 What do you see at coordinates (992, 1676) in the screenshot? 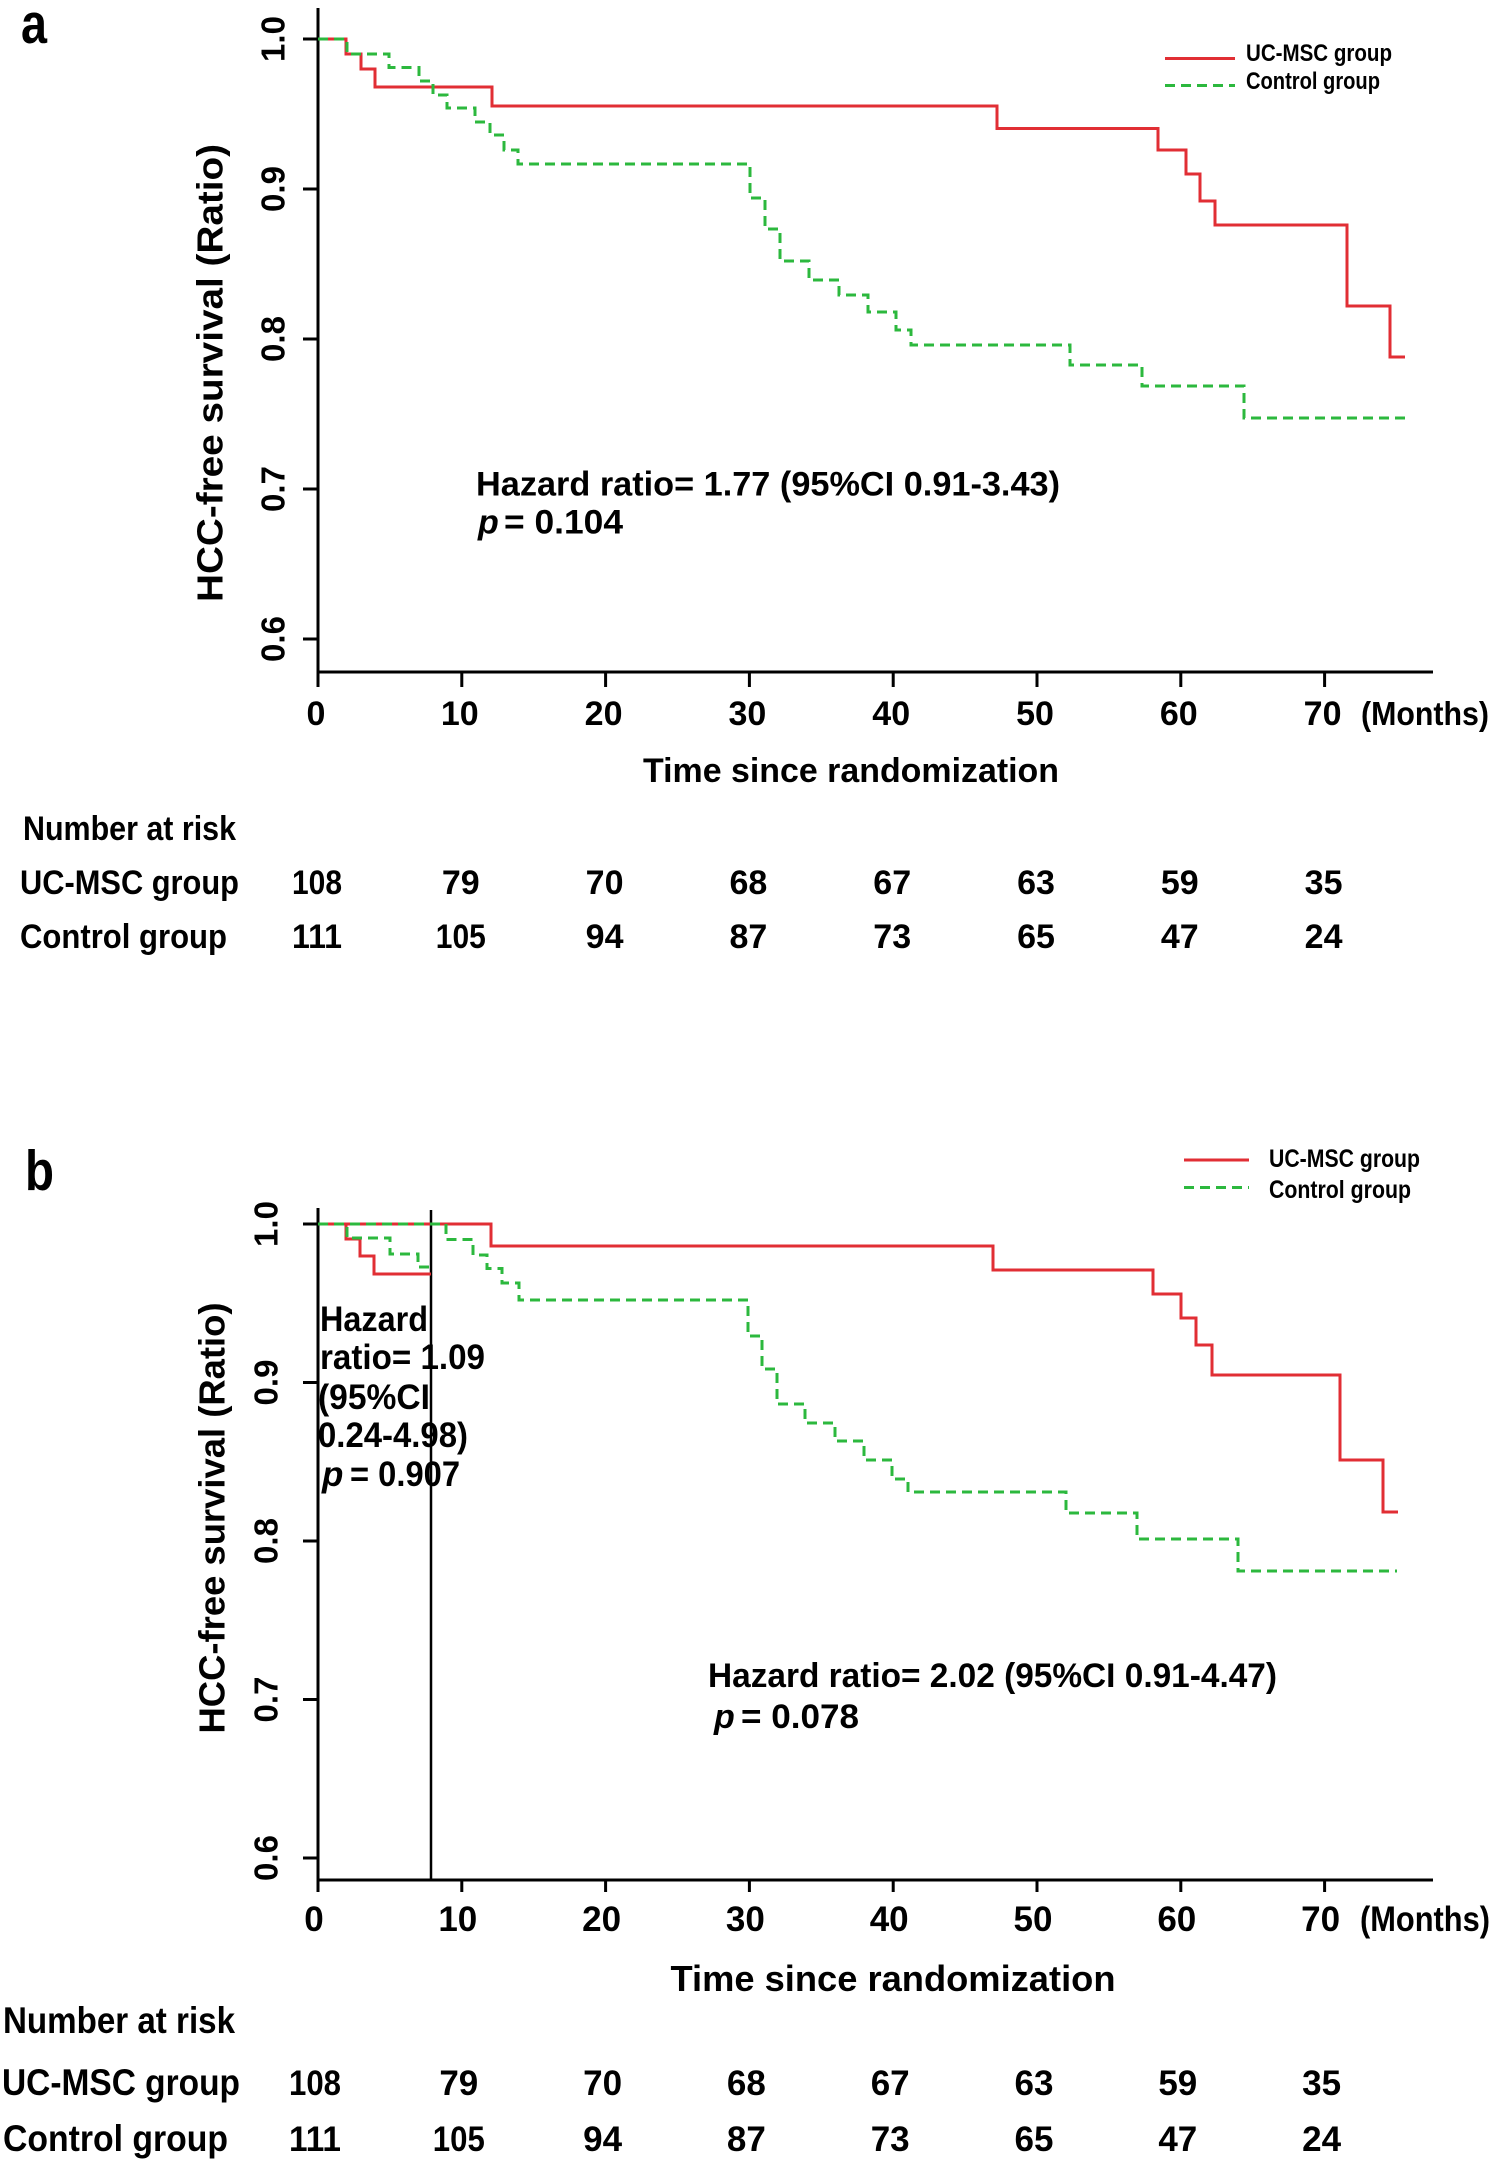
I see `svg-text:Hazard ratio= 2.02 (95%CI 0.91: Hazard ratio= 2.02 (95%CI 0.91-4.47)` at bounding box center [992, 1676].